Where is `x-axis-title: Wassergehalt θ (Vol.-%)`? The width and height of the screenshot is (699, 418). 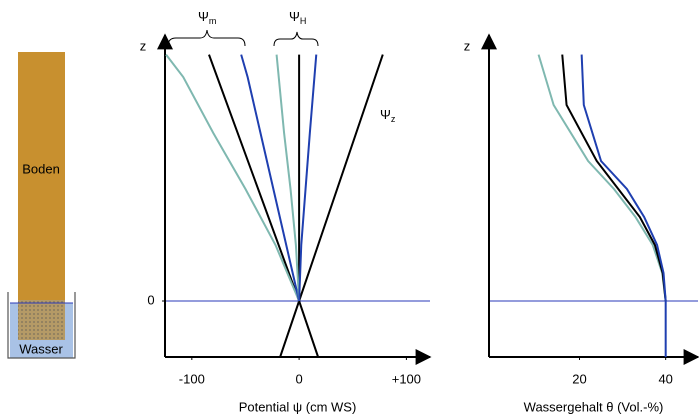 x-axis-title: Wassergehalt θ (Vol.-%) is located at coordinates (594, 406).